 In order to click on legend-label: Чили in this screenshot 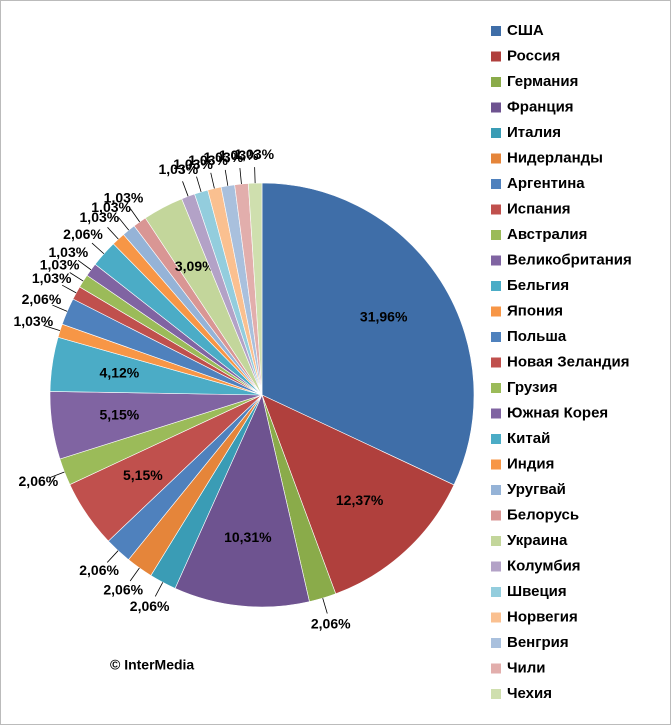, I will do `click(526, 667)`.